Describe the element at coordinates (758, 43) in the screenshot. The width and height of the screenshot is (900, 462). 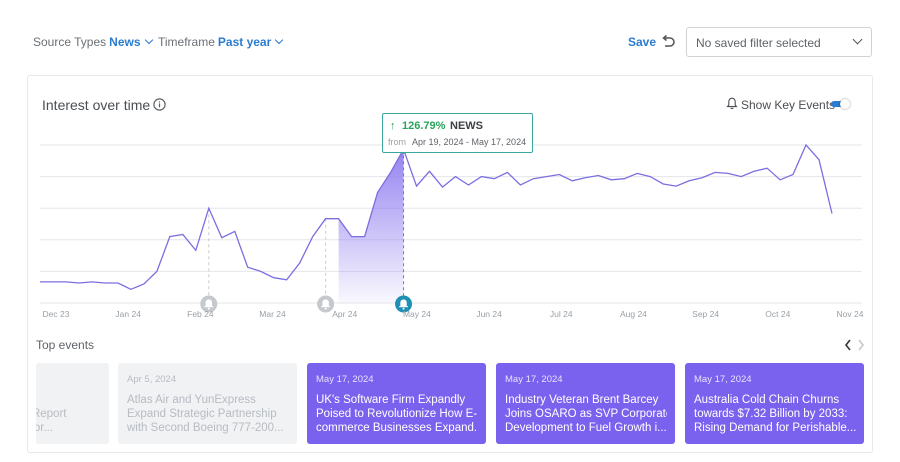
I see `saved-filter-value: No saved filter selected` at that location.